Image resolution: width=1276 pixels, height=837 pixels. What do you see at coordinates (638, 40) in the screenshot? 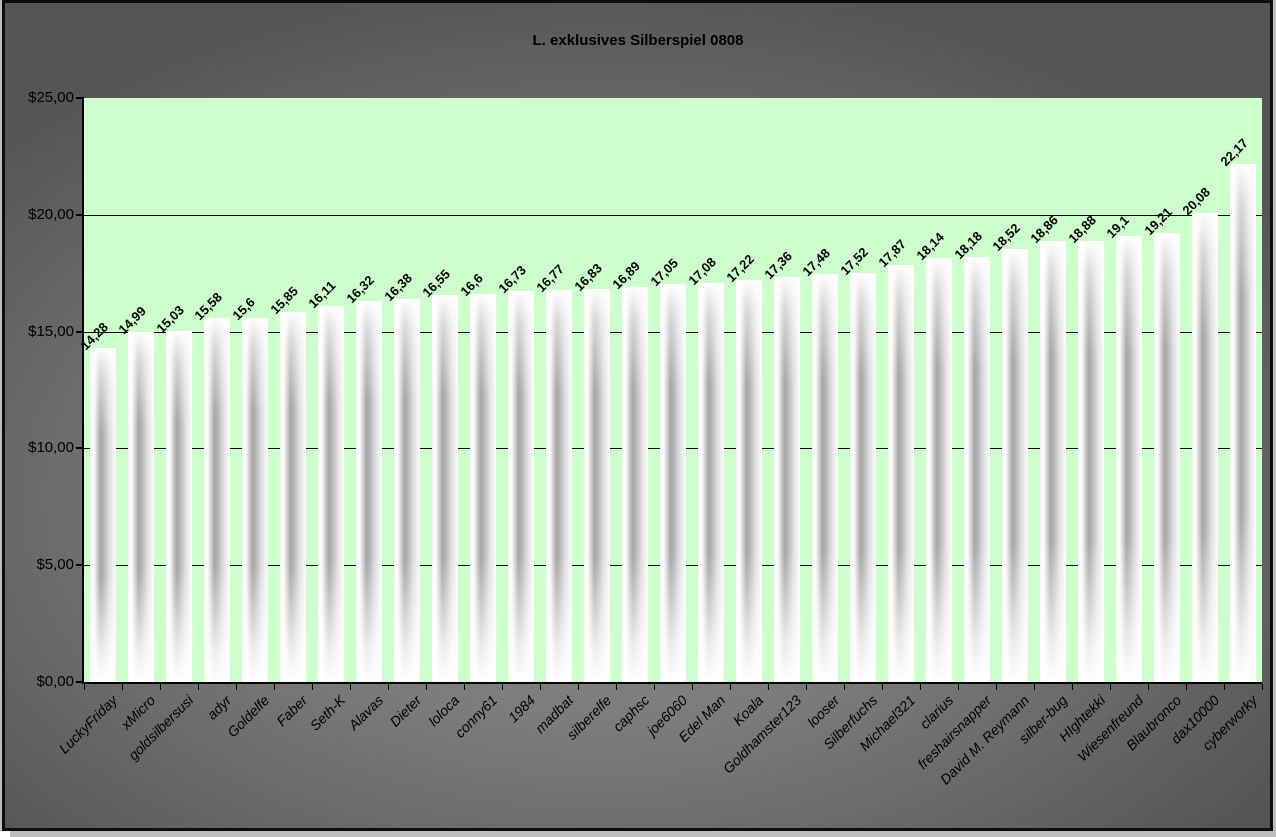
I see `chart-title: L. exklusives Silberspiel 0808` at bounding box center [638, 40].